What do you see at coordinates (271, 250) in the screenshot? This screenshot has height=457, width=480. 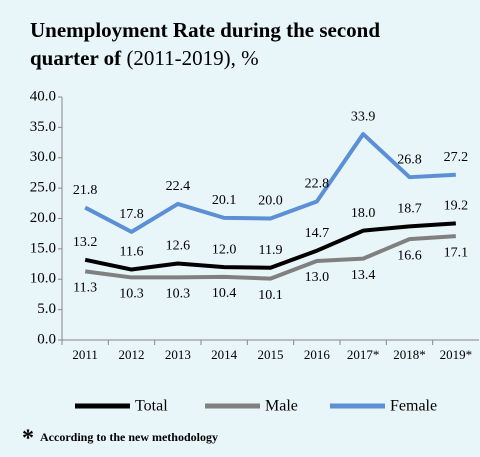 I see `data-label: 11.9` at bounding box center [271, 250].